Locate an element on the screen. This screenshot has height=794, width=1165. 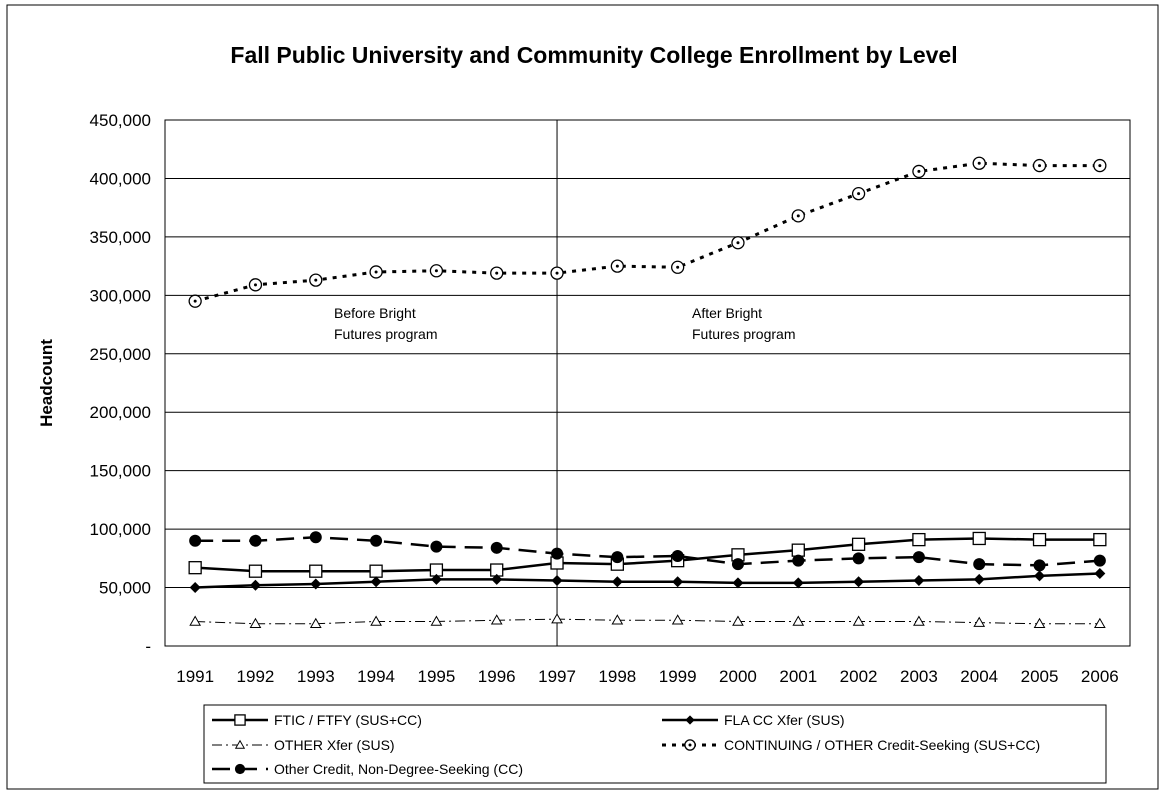
x-tick-label: 1997 is located at coordinates (557, 676).